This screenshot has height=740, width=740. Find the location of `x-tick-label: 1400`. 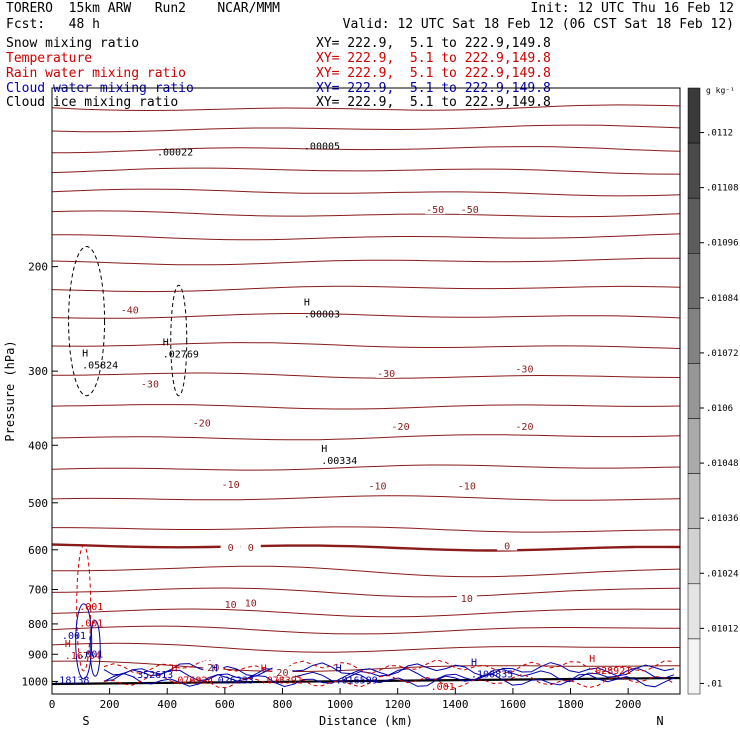

x-tick-label: 1400 is located at coordinates (455, 704).